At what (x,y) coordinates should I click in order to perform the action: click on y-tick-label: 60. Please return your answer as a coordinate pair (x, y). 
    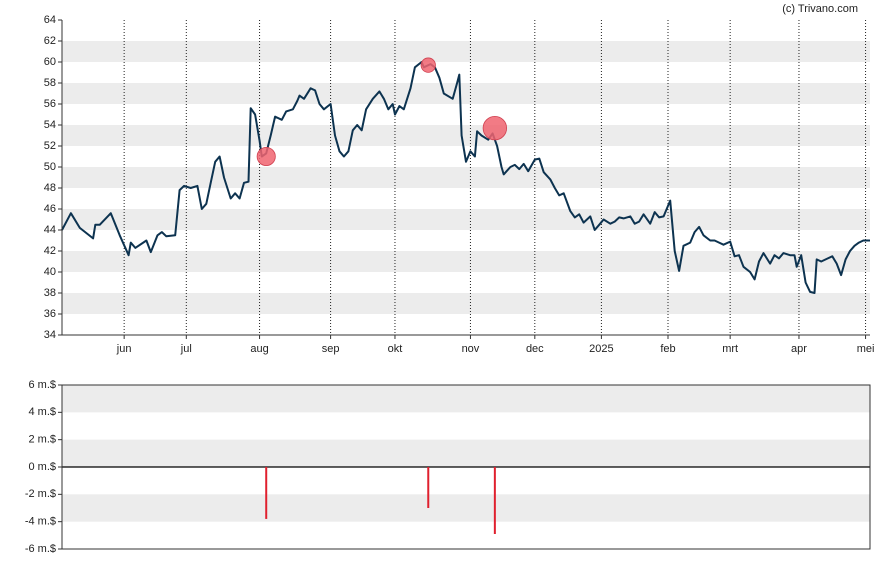
    Looking at the image, I should click on (50, 62).